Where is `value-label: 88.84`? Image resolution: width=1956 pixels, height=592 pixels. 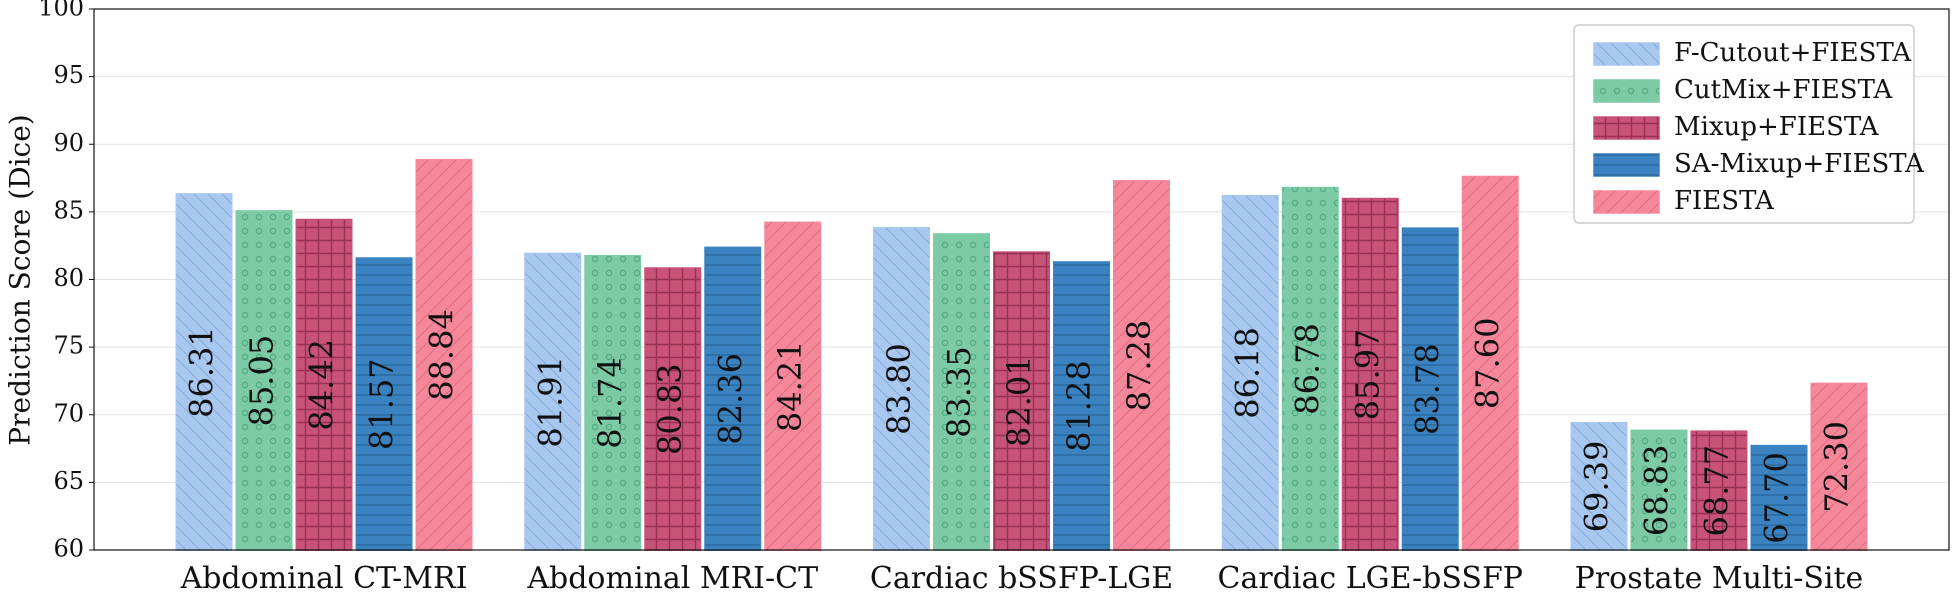 value-label: 88.84 is located at coordinates (442, 355).